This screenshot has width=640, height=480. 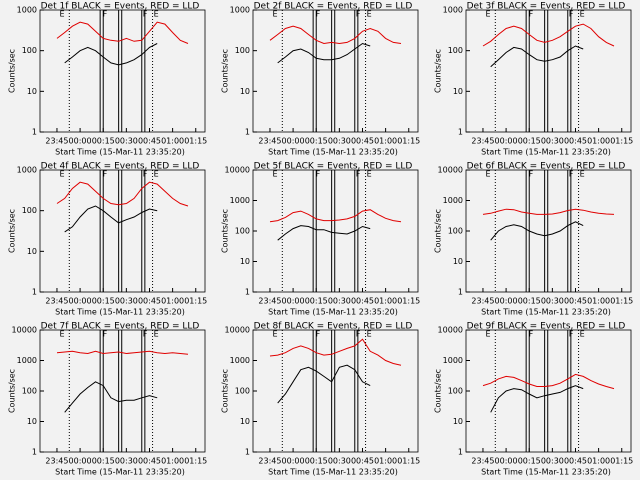 I want to click on chart-title: Det 4f BLACK = Events, RED = LLD, so click(x=120, y=167).